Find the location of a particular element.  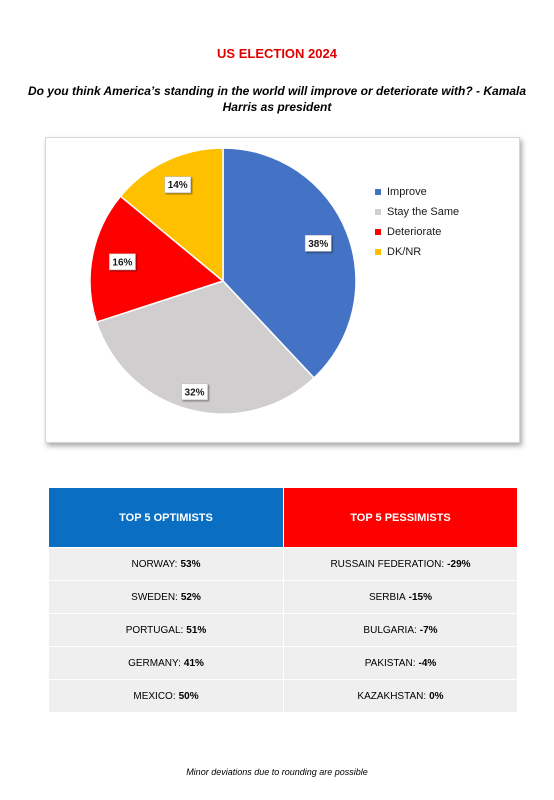

pie-slice-improve is located at coordinates (289, 263).